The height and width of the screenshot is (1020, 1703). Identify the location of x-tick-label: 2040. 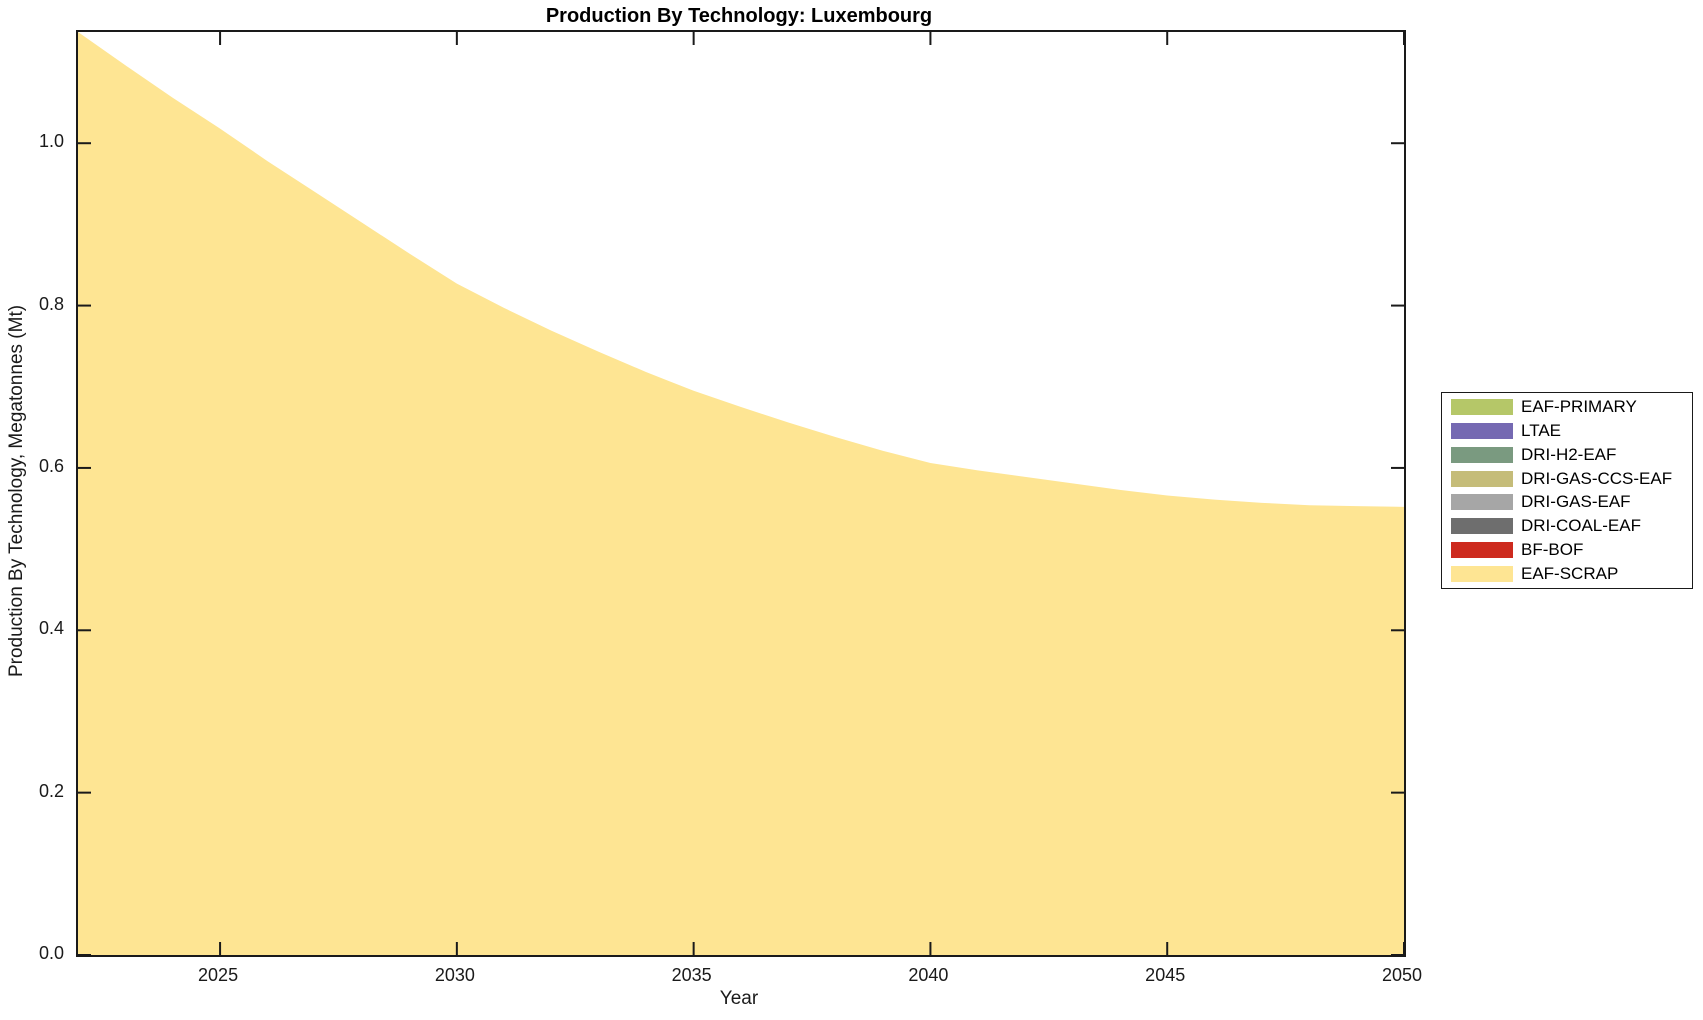
(928, 975).